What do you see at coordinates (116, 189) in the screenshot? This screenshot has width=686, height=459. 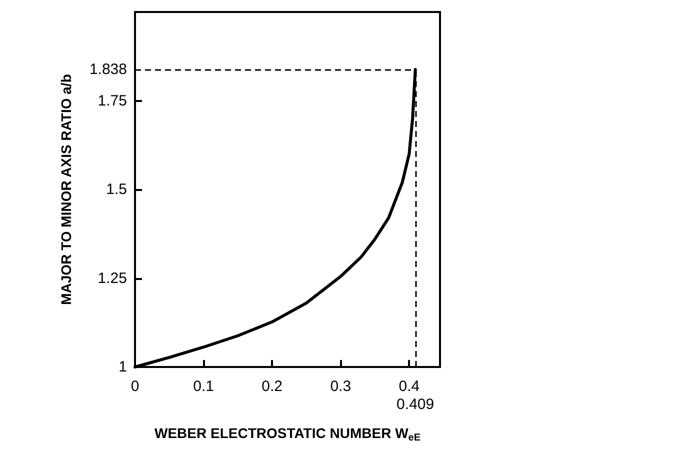 I see `y-tick-label: 1.5` at bounding box center [116, 189].